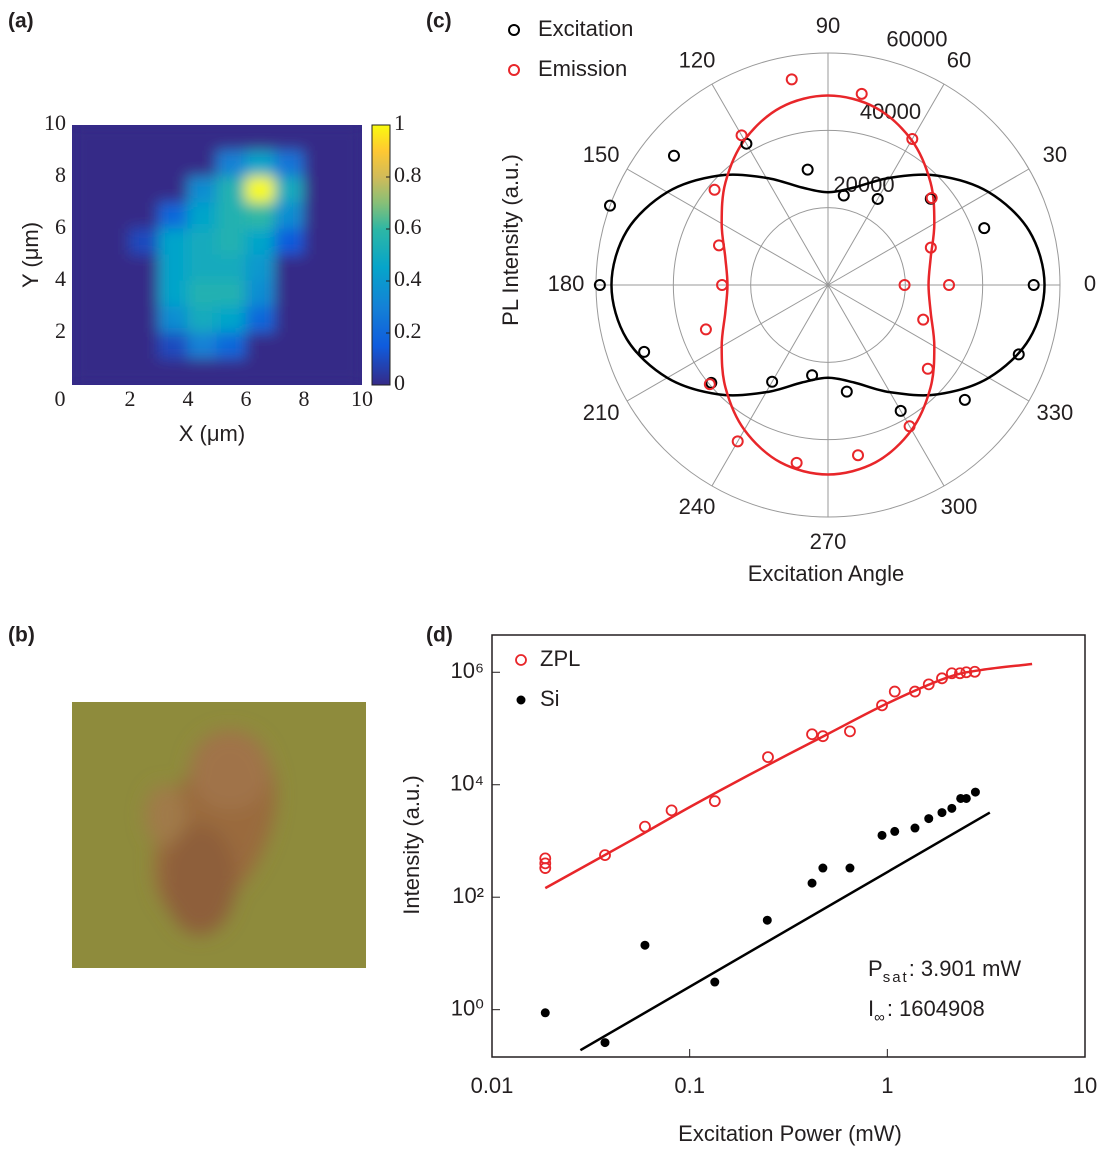  What do you see at coordinates (408, 174) in the screenshot?
I see `colorbar-tick-label: 0.8` at bounding box center [408, 174].